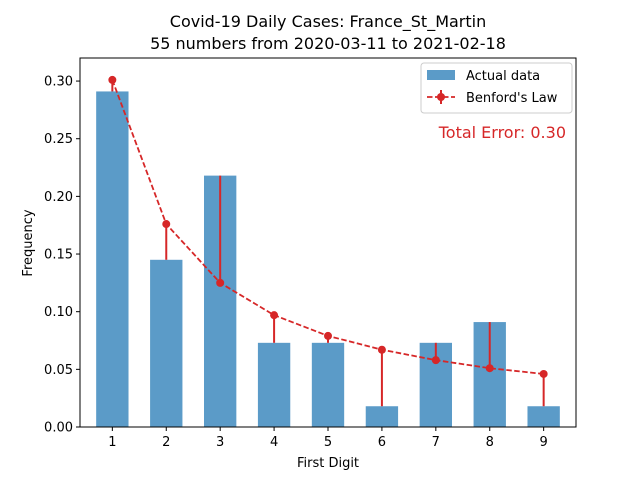 Image resolution: width=640 pixels, height=480 pixels. Describe the element at coordinates (502, 132) in the screenshot. I see `total-error-annotation: Total Error: 0.30` at that location.